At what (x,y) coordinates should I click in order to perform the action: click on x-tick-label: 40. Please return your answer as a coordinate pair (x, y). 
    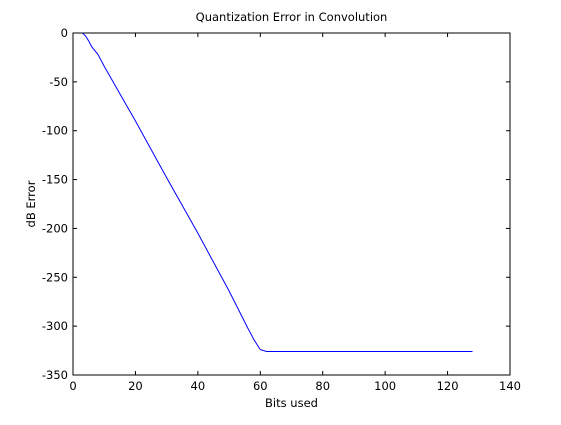
    Looking at the image, I should click on (198, 386).